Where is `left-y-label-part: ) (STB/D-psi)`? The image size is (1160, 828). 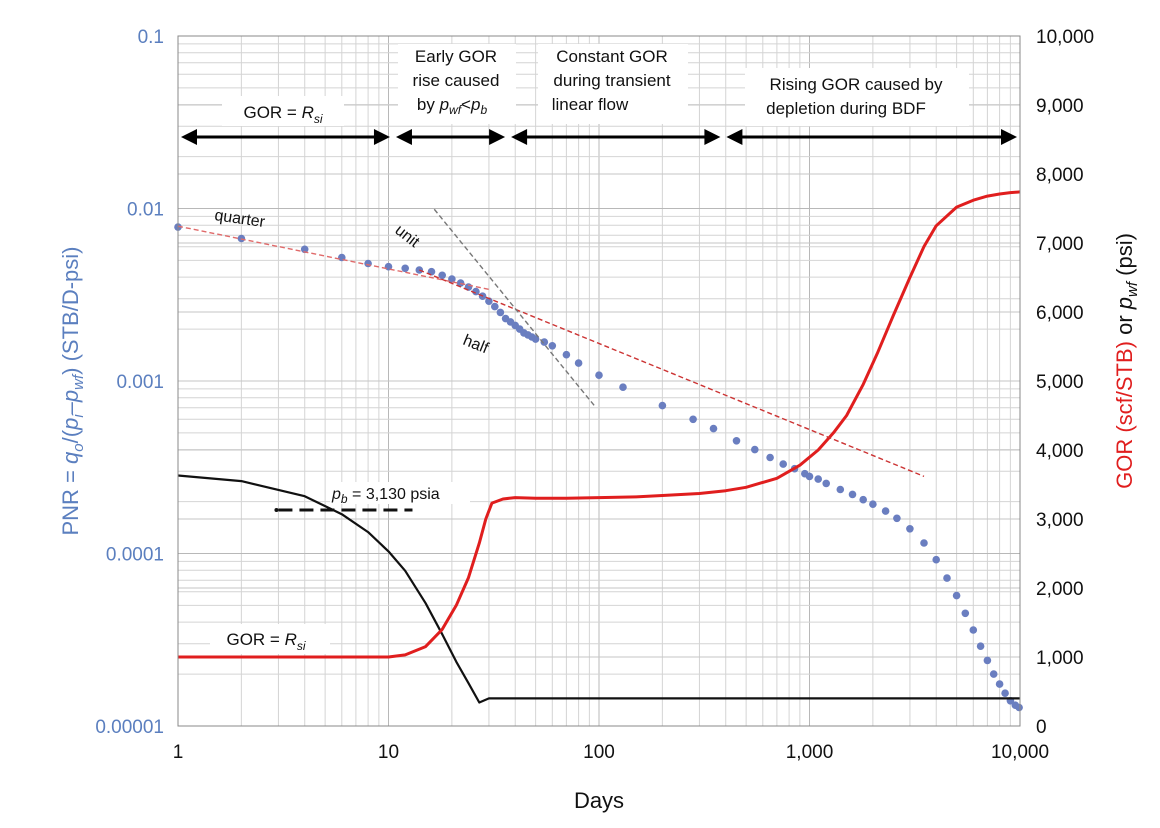
left-y-label-part: ) (STB/D-psi) is located at coordinates (70, 311).